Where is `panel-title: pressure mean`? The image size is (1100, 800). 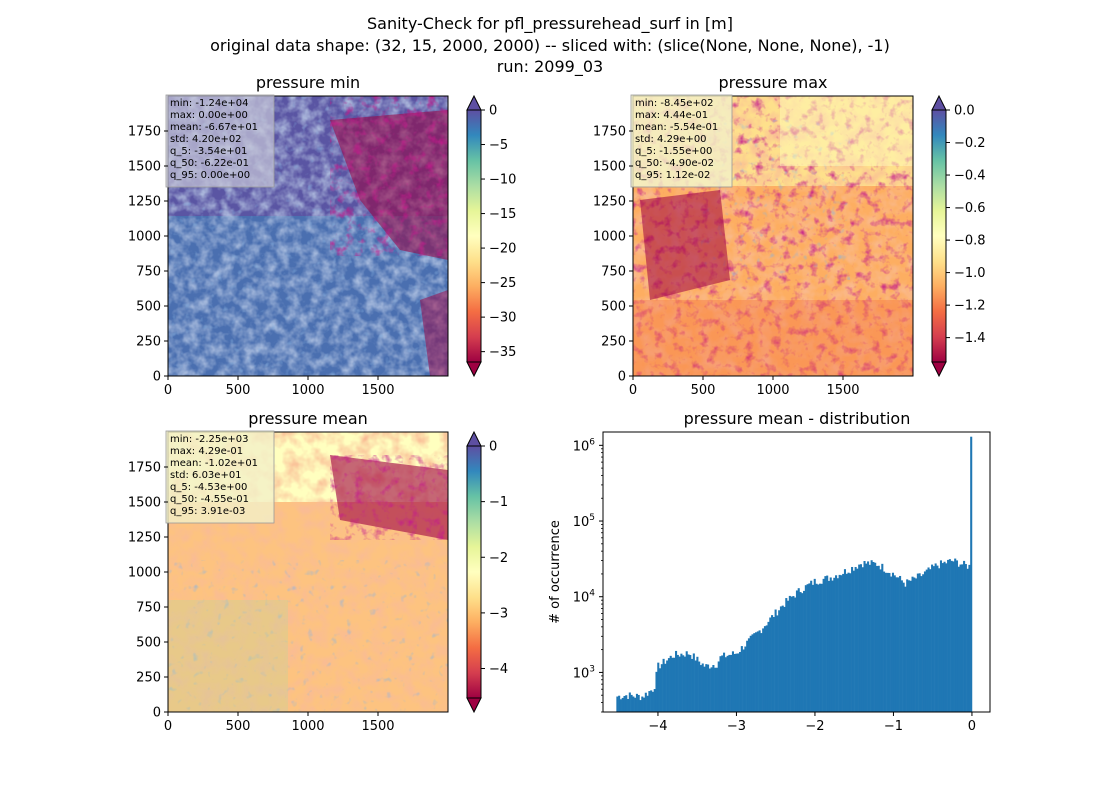
panel-title: pressure mean is located at coordinates (308, 418).